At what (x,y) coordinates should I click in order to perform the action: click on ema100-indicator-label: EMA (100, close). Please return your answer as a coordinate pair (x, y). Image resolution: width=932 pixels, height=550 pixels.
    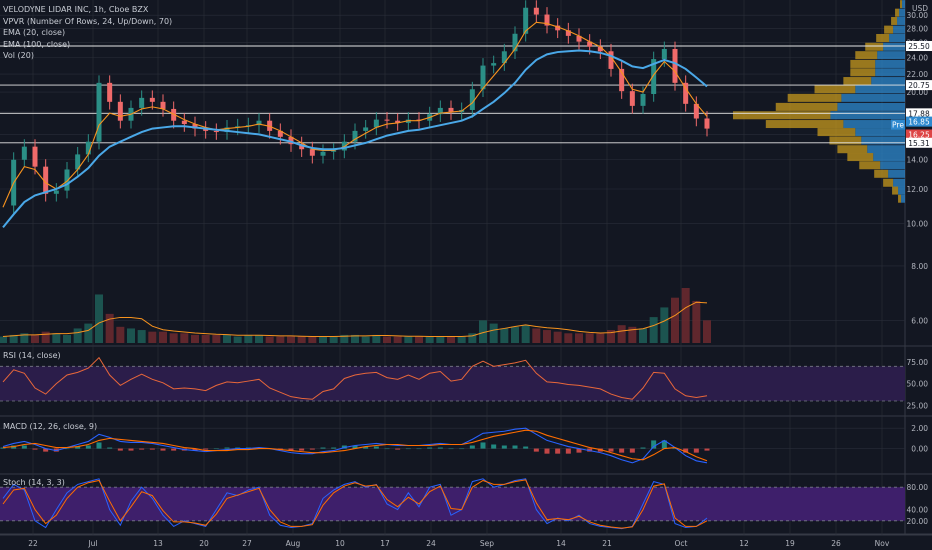
    Looking at the image, I should click on (37, 44).